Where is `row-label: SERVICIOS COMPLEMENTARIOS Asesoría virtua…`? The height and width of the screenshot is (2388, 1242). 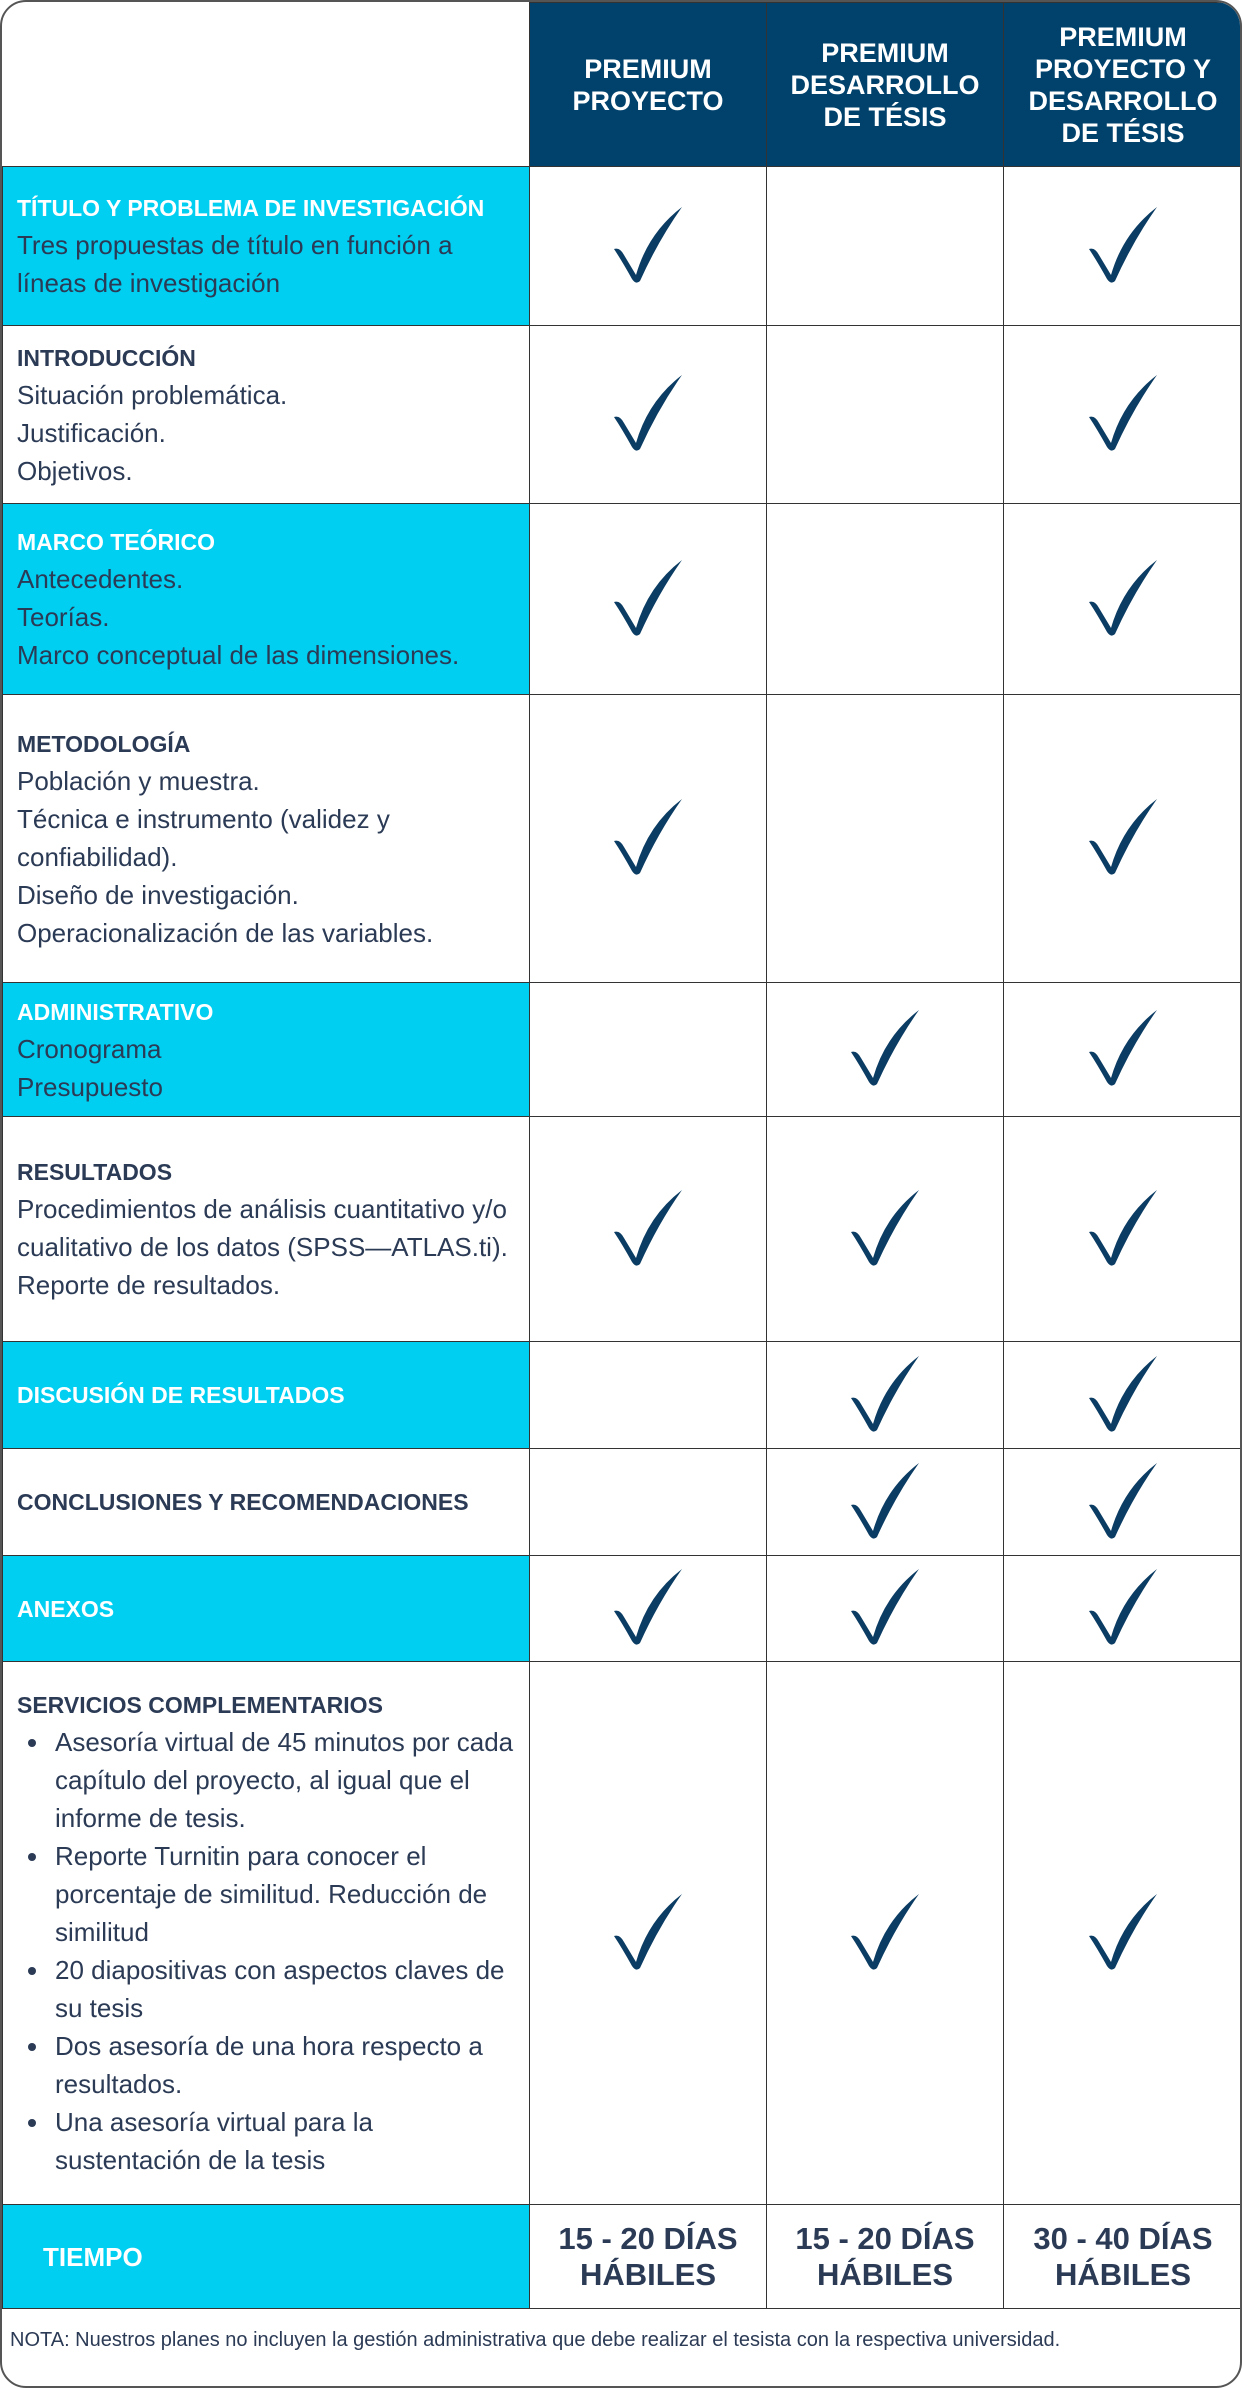
row-label: SERVICIOS COMPLEMENTARIOS Asesoría virtua… is located at coordinates (266, 1933).